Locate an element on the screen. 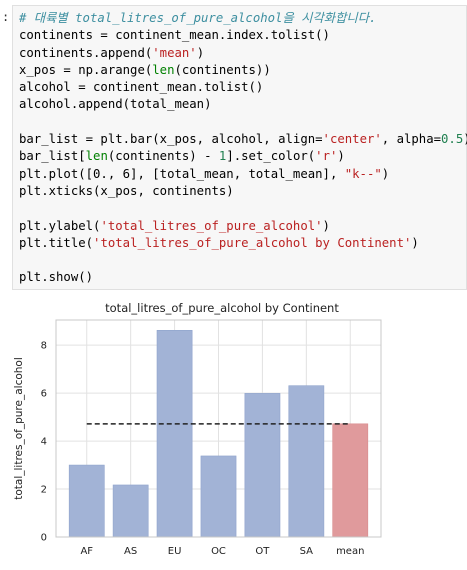 The width and height of the screenshot is (467, 570). code-token: 'r' is located at coordinates (326, 156).